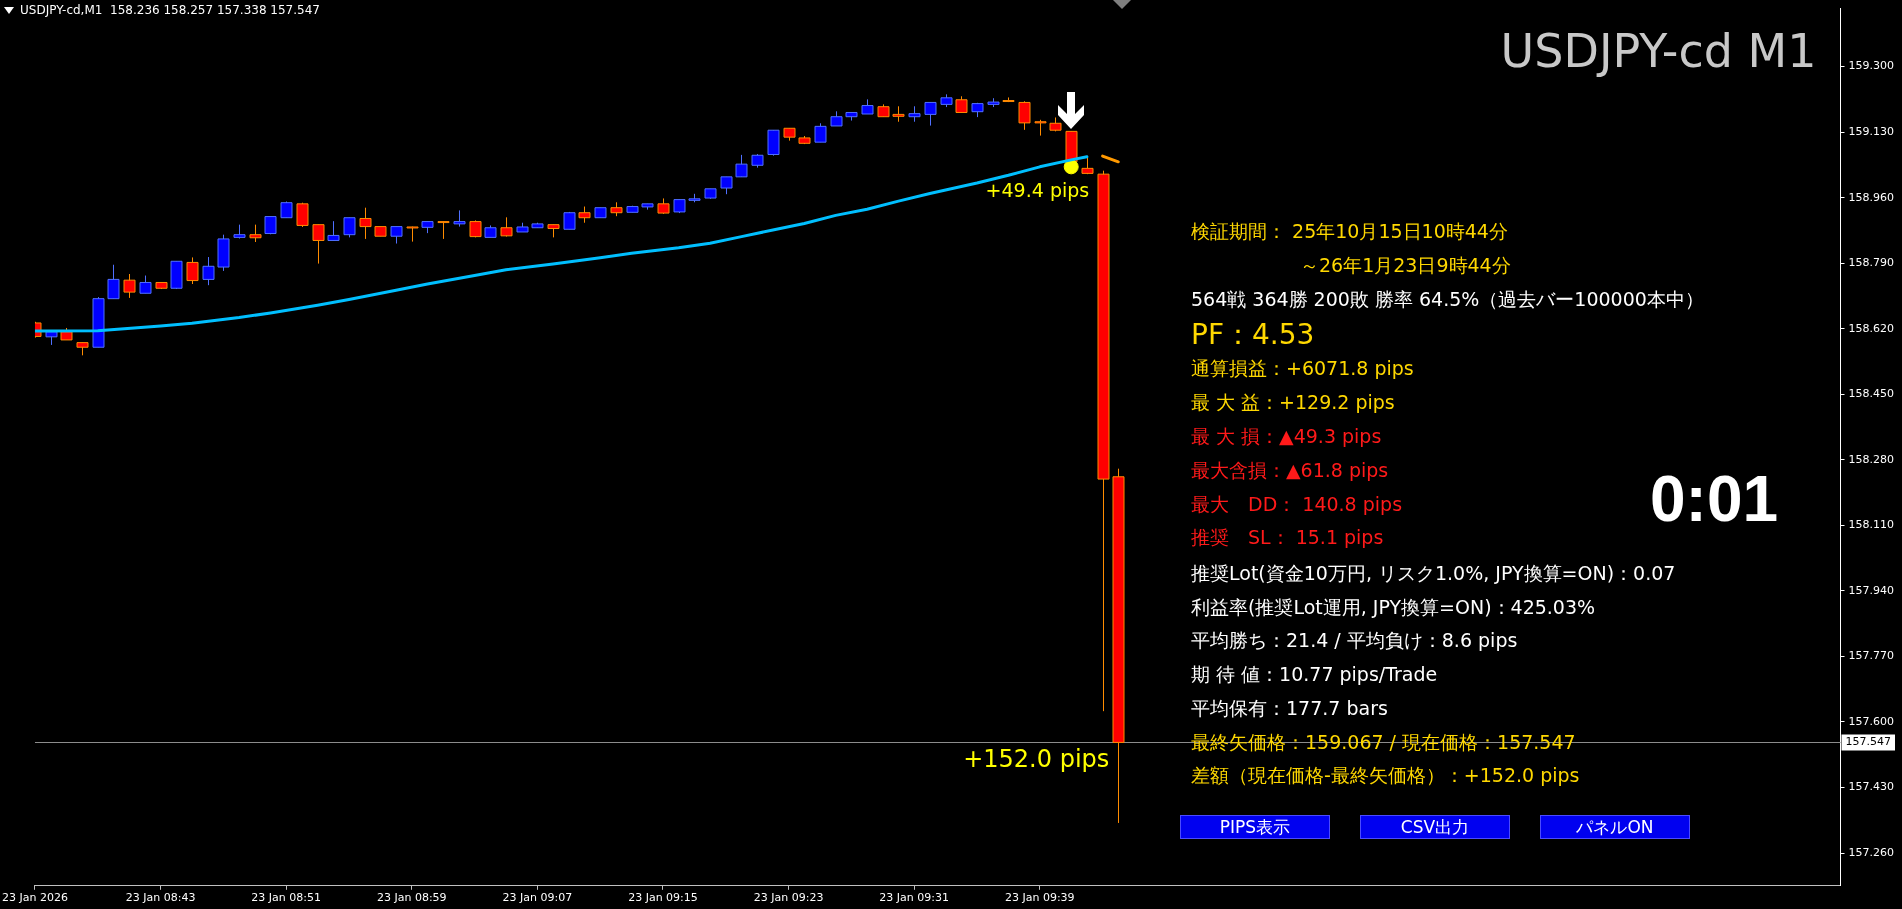 Image resolution: width=1902 pixels, height=909 pixels. What do you see at coordinates (1289, 707) in the screenshot?
I see `annotation: 平均保有：177.7 bars` at bounding box center [1289, 707].